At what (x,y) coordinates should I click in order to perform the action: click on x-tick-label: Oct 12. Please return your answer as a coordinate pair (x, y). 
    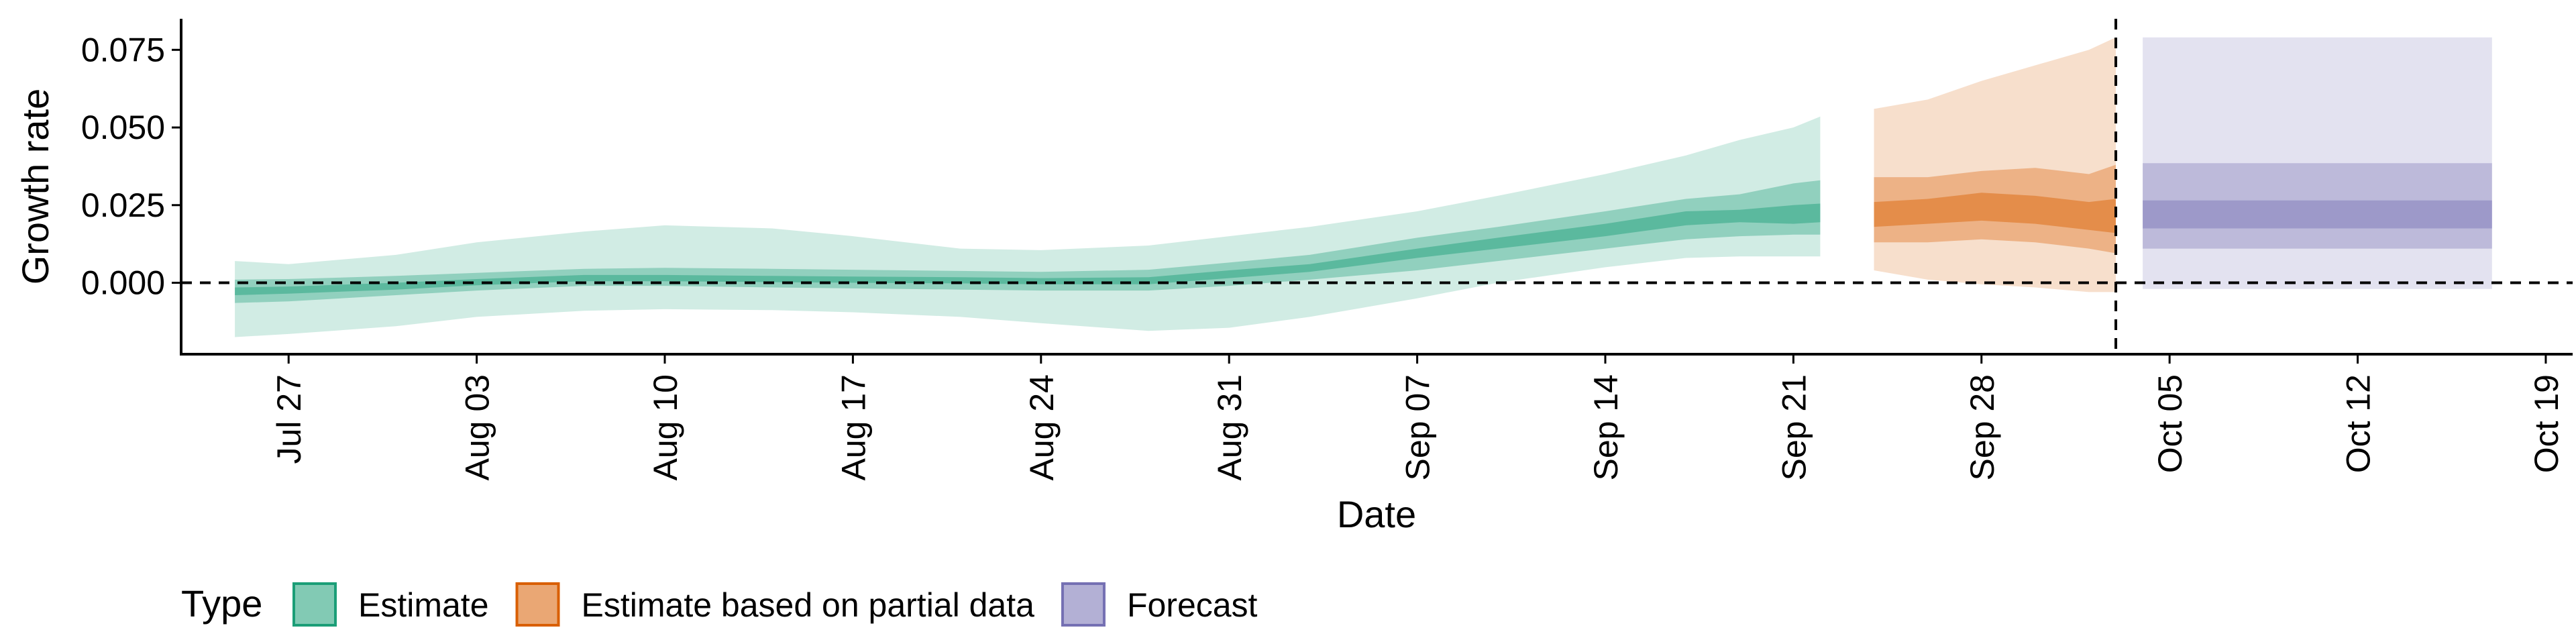
    Looking at the image, I should click on (2358, 423).